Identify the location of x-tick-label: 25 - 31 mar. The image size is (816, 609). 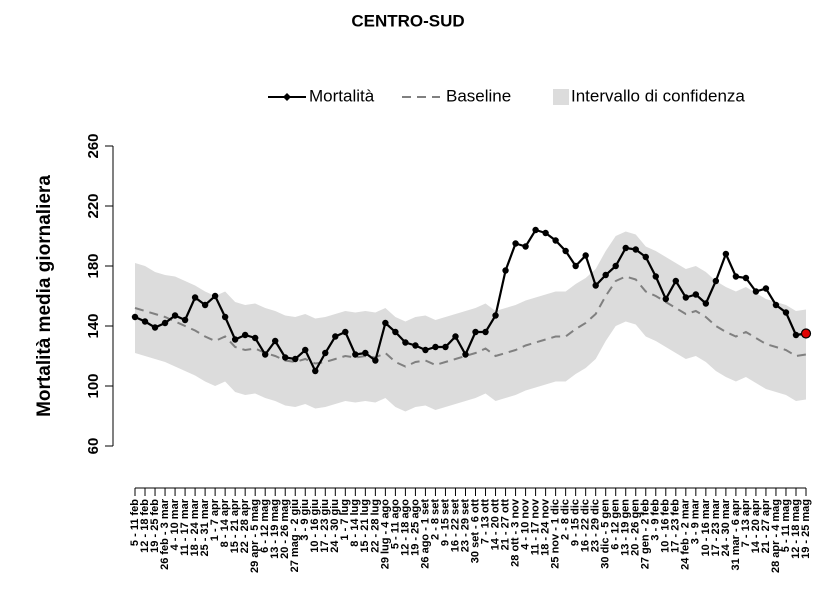
(205, 527).